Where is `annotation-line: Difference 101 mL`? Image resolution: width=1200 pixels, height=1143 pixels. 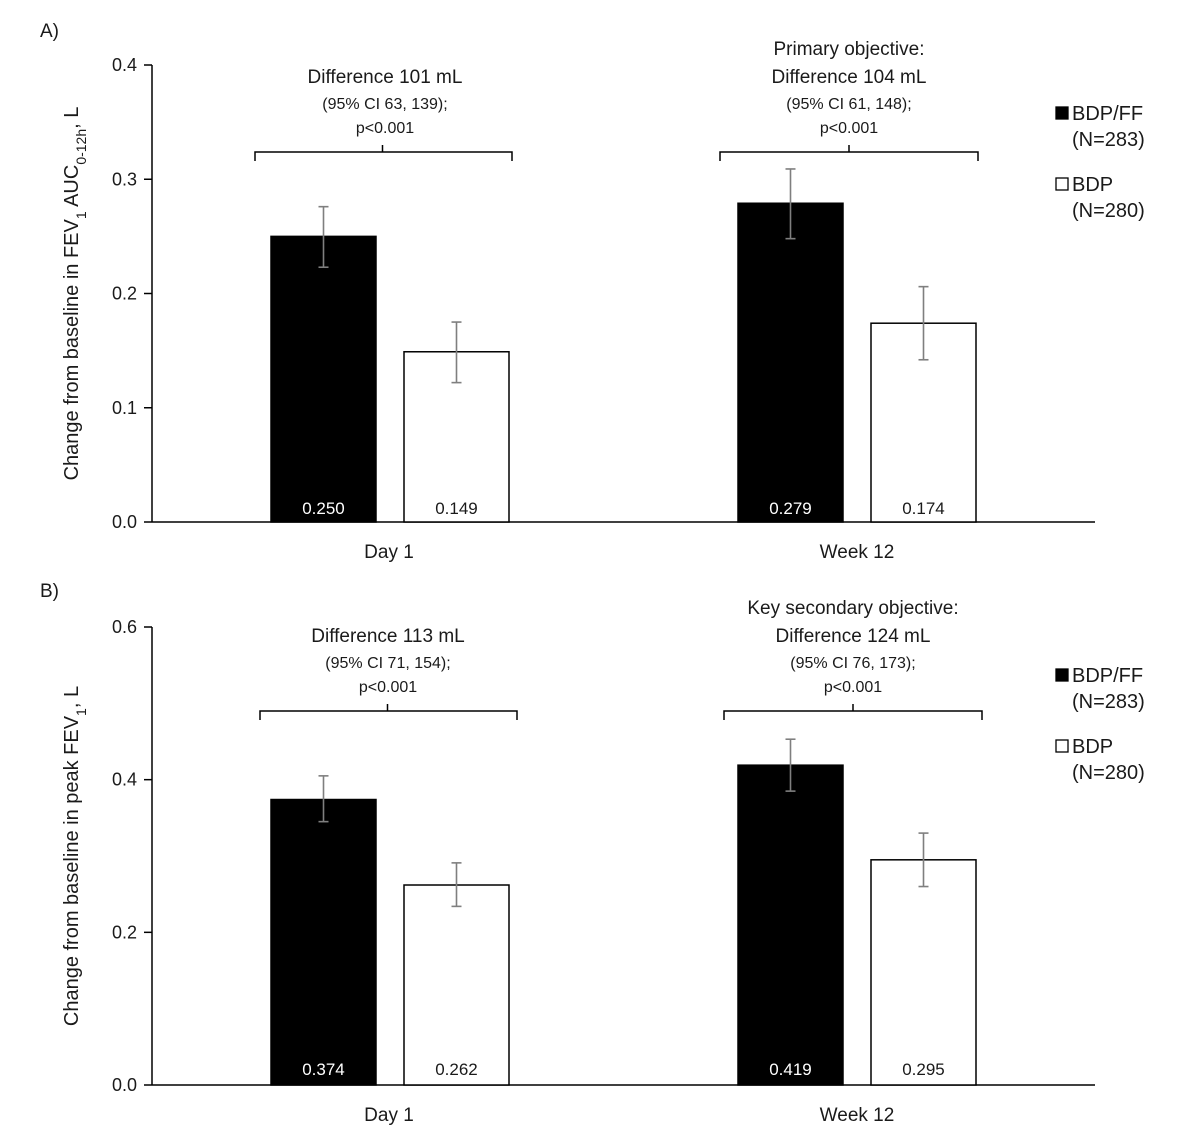
annotation-line: Difference 101 mL is located at coordinates (385, 77).